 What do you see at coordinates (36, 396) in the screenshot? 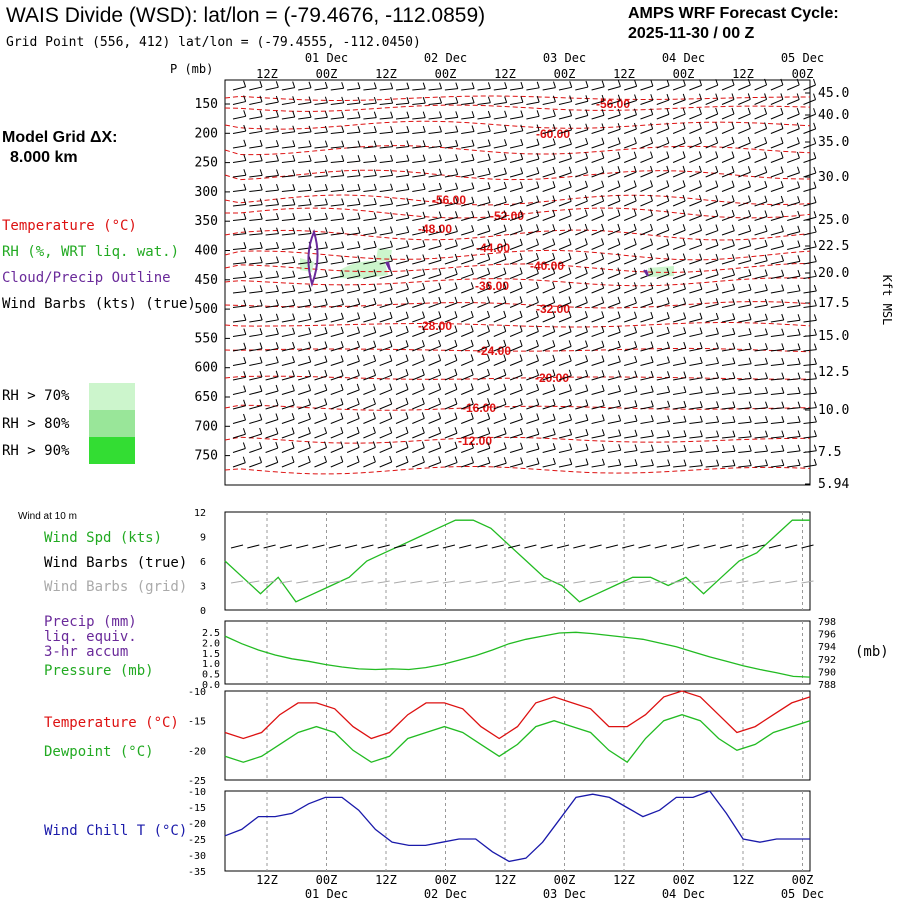
I see `legend-rh70: RH > 70%` at bounding box center [36, 396].